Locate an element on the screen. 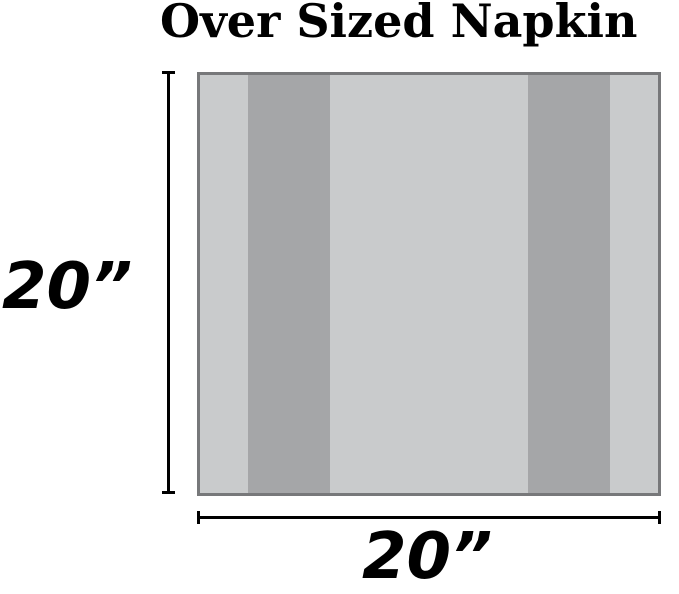  height-label: 20” is located at coordinates (67, 287).